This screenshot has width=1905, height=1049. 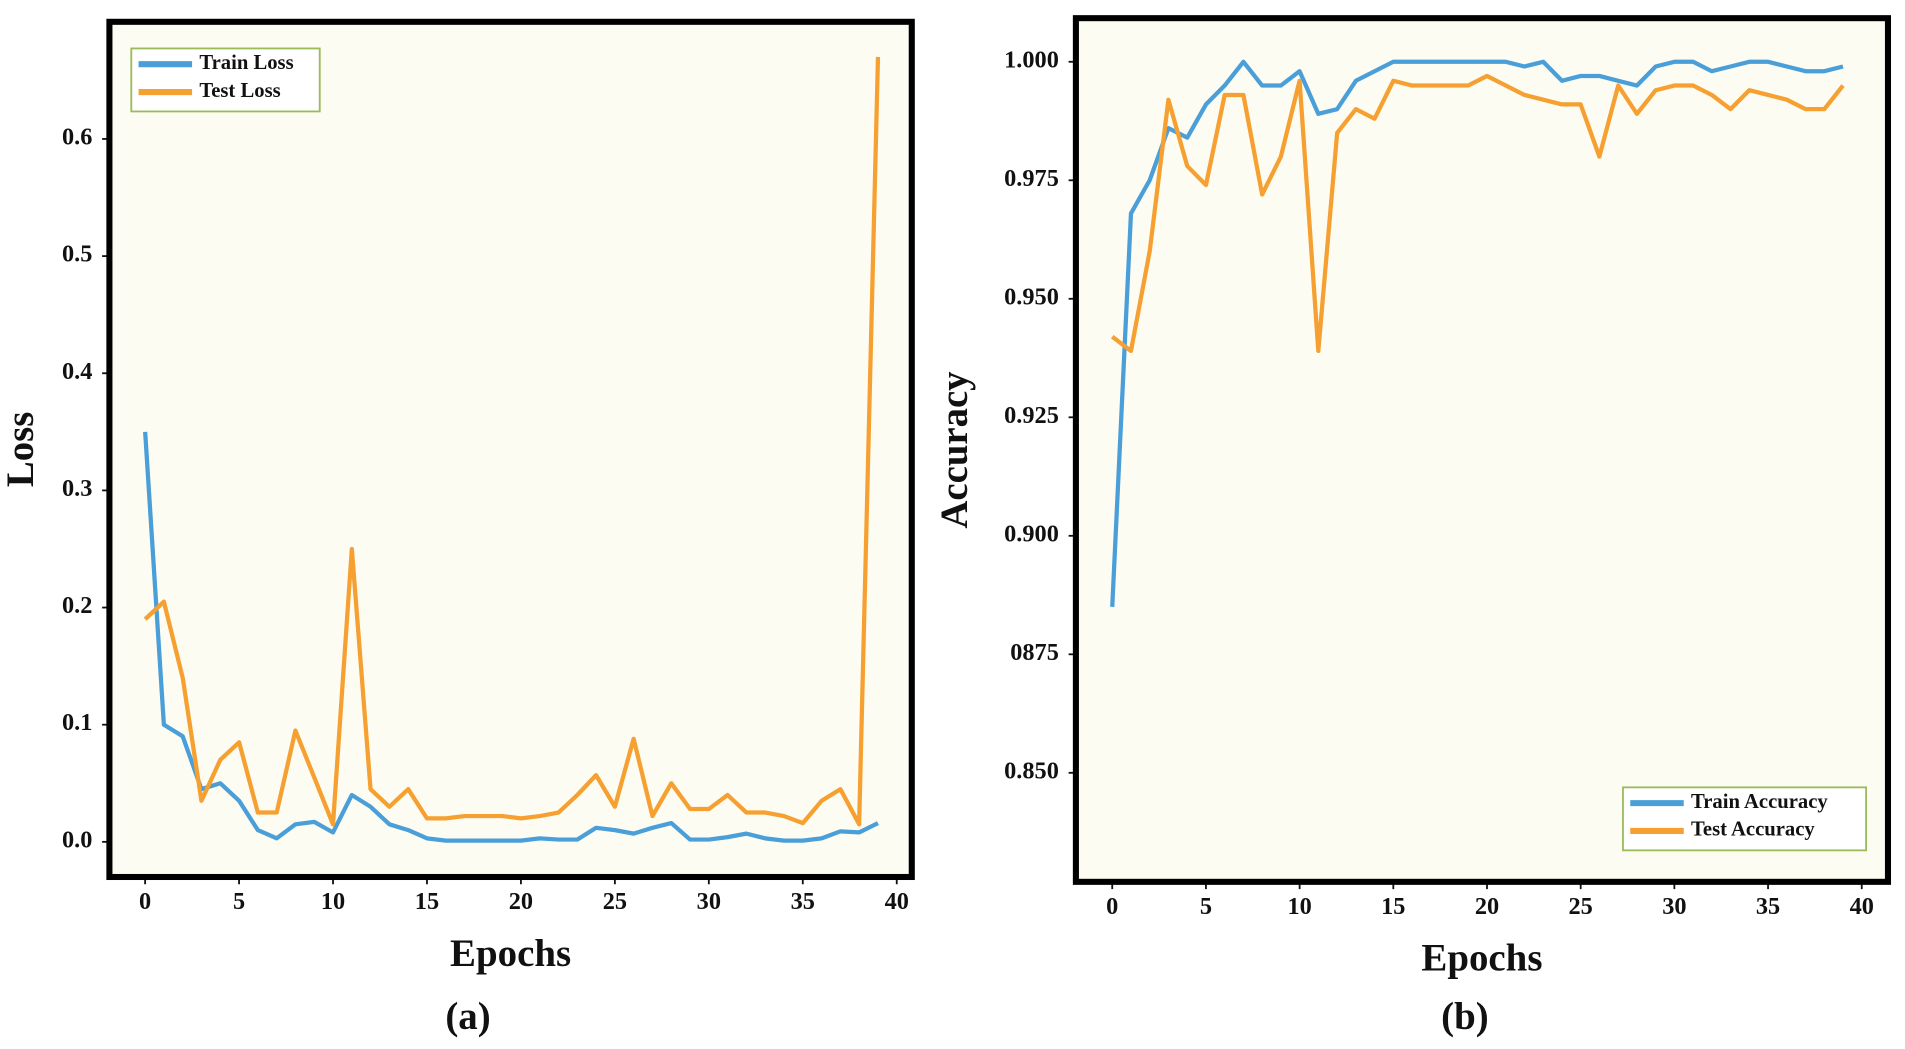 What do you see at coordinates (1477, 213) in the screenshot?
I see `series-line` at bounding box center [1477, 213].